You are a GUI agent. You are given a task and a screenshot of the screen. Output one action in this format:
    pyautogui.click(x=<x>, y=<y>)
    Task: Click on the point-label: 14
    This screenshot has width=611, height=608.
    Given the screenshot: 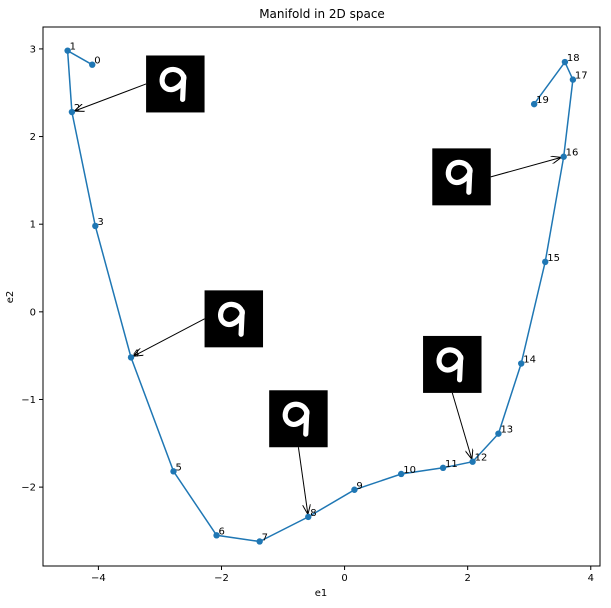 What is the action you would take?
    pyautogui.click(x=529, y=360)
    